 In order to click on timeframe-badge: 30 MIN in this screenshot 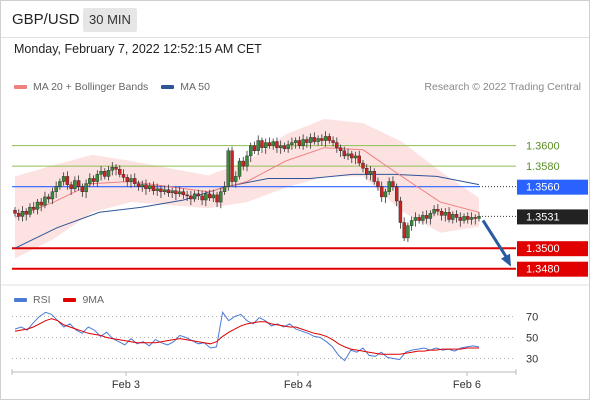, I will do `click(110, 20)`.